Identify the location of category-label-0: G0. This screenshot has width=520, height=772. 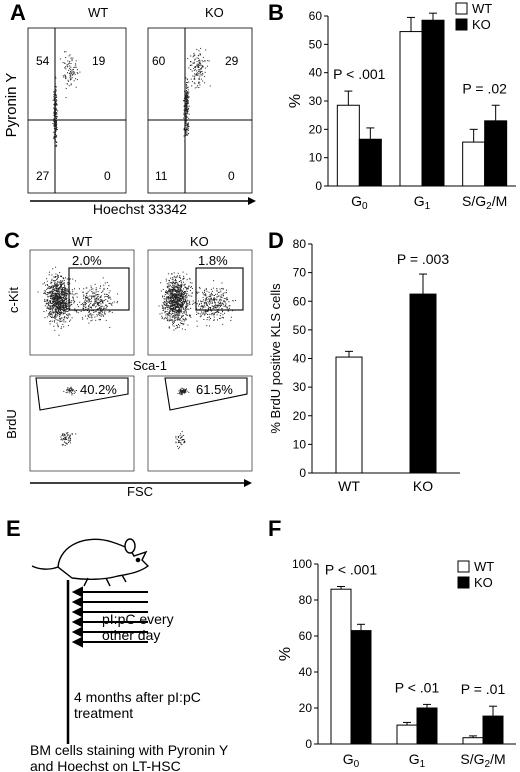
(351, 760).